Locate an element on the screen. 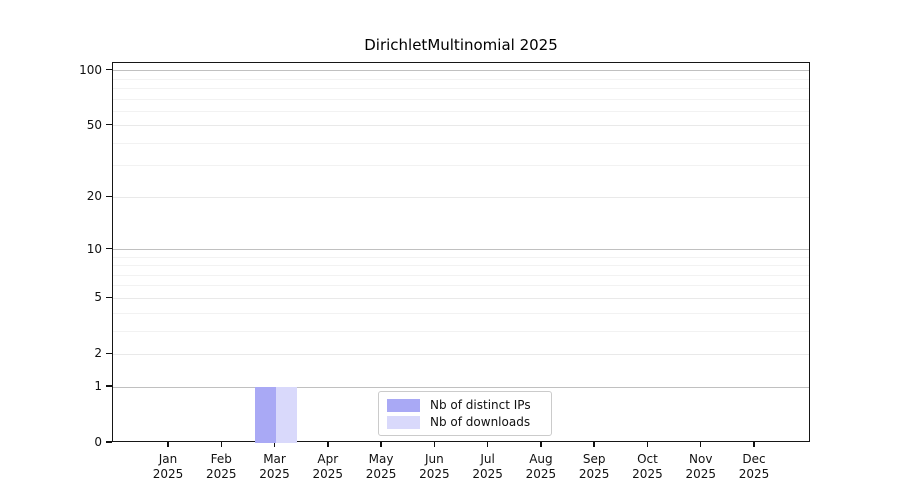 The image size is (900, 500). legend-row-distinct-ips: Nb of distinct IPs is located at coordinates (465, 405).